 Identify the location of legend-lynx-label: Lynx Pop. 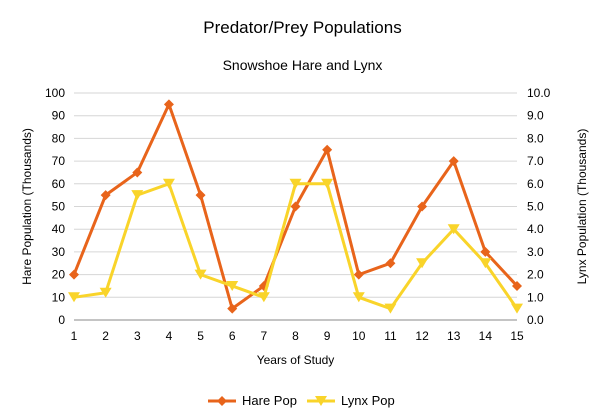
(368, 400).